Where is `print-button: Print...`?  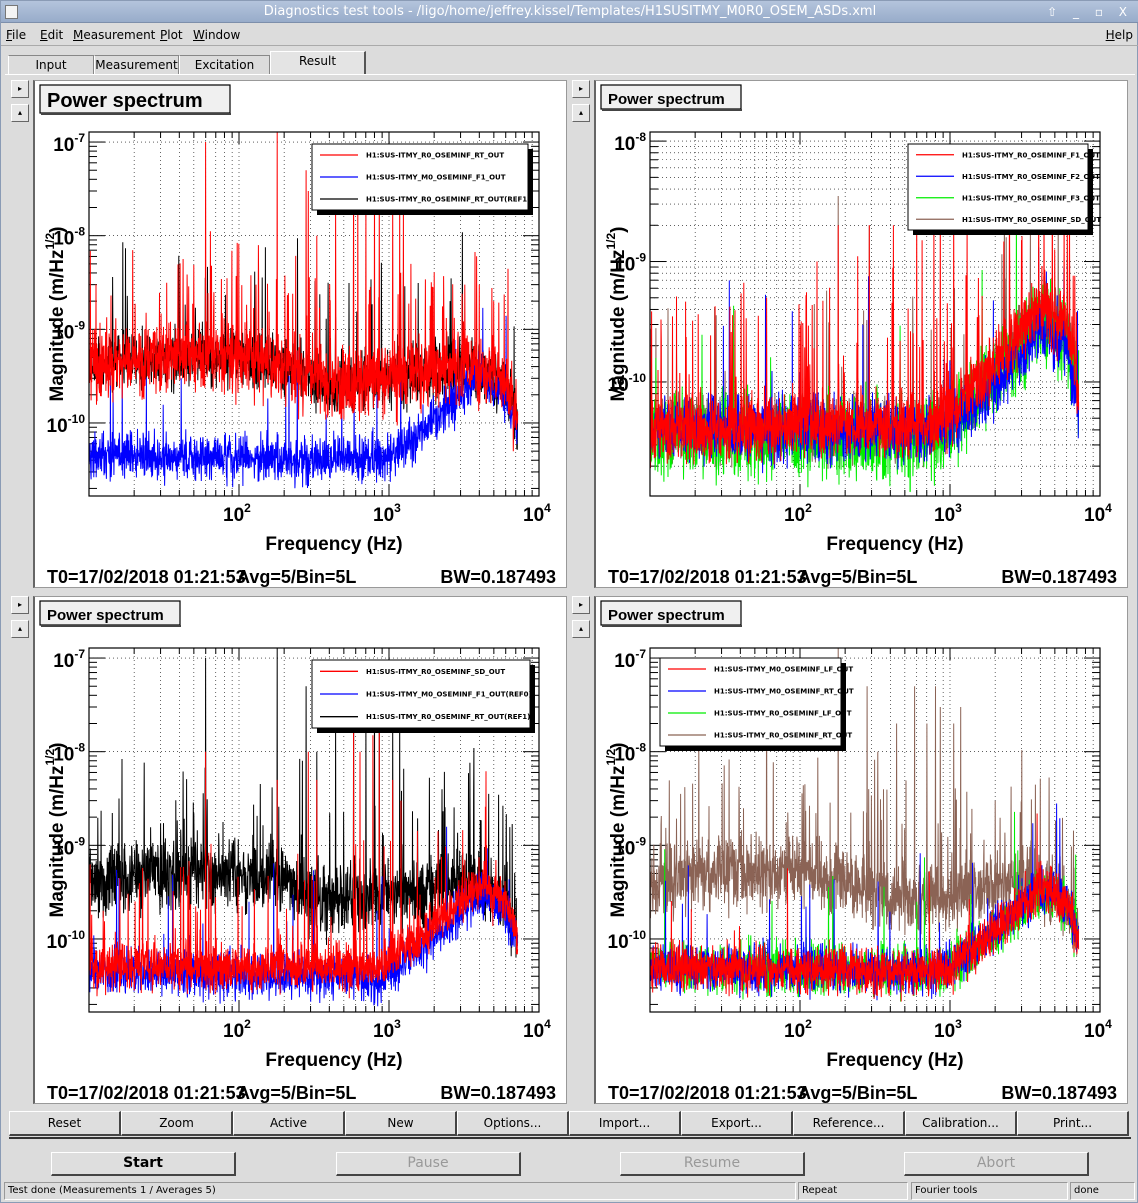 print-button: Print... is located at coordinates (1073, 1123).